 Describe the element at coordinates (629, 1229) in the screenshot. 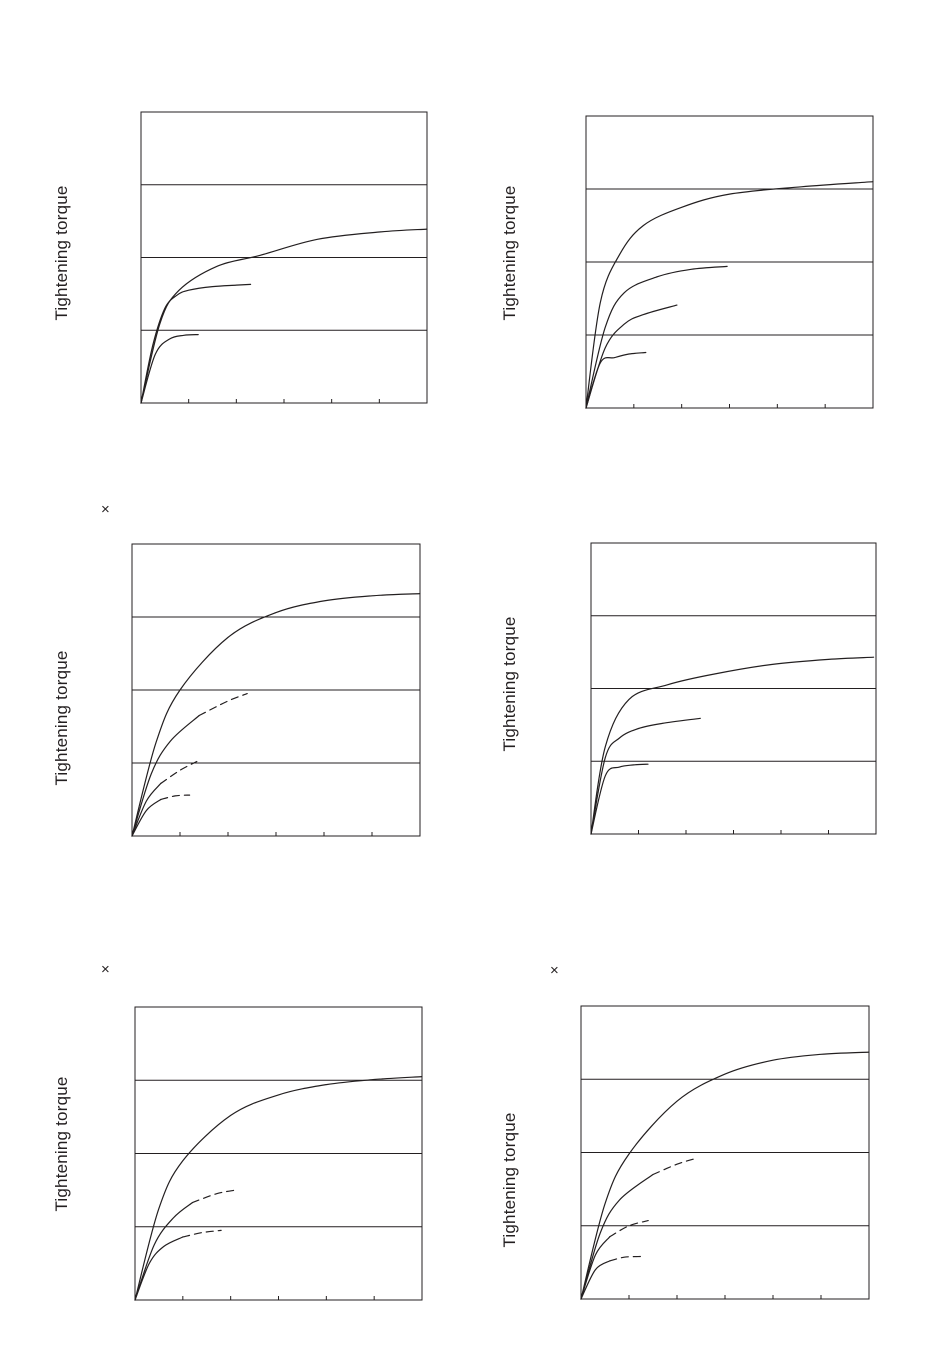

I see `chart-6-series-2-dashed` at that location.